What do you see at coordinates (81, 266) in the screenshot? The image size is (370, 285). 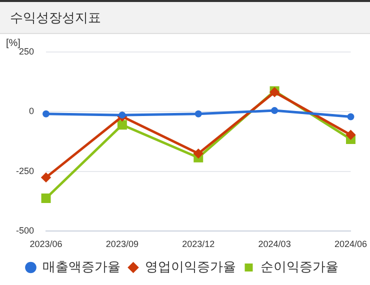 I see `legend-label: 매출액증가율` at bounding box center [81, 266].